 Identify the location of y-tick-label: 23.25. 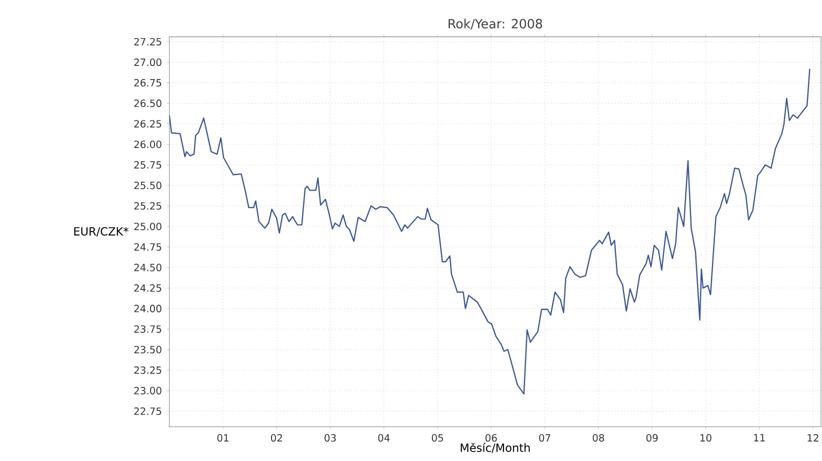
(148, 370).